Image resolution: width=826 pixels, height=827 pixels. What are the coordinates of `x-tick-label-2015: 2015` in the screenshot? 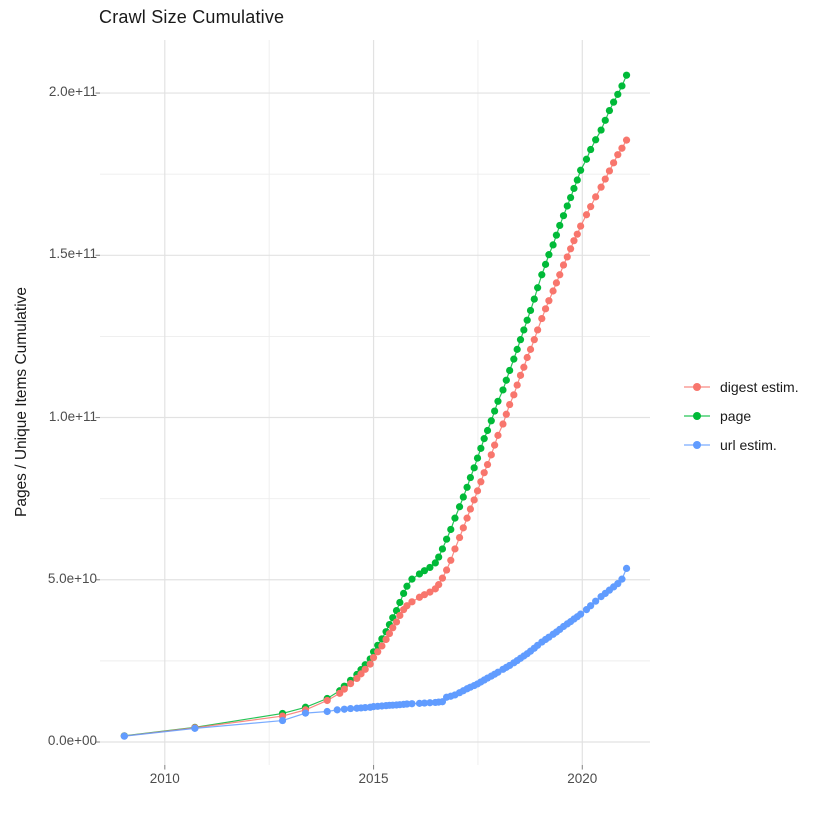 It's located at (373, 778).